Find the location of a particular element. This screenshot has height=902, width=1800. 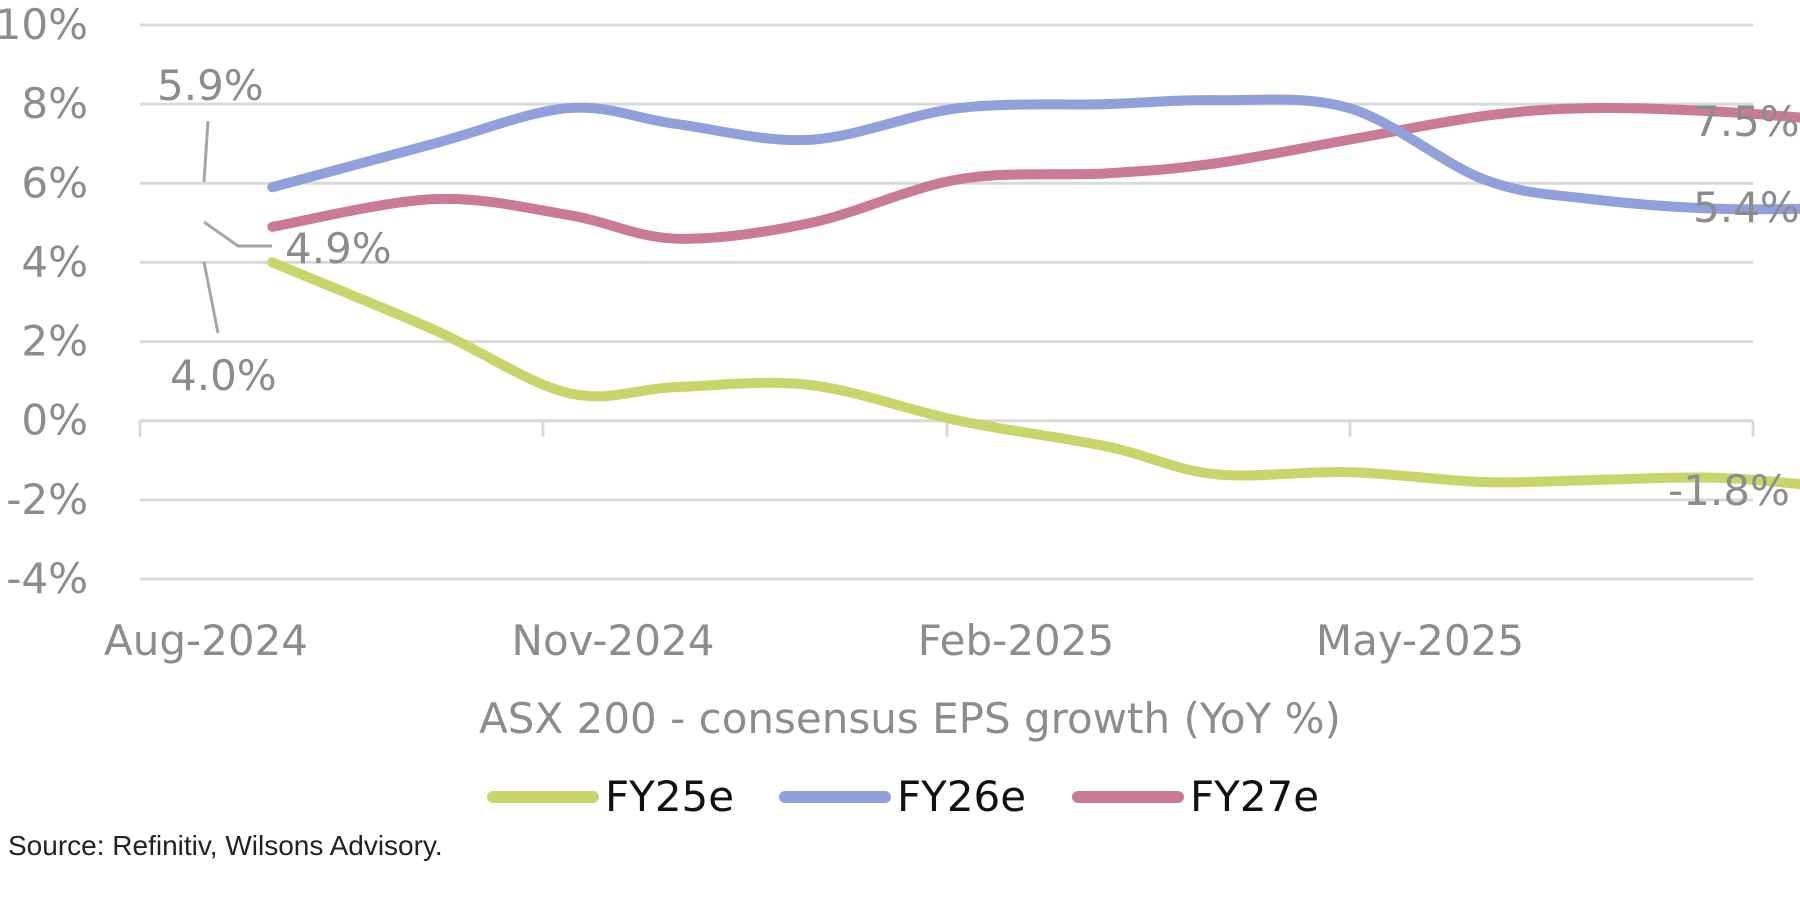

y-tick-label: -2% is located at coordinates (47, 499).